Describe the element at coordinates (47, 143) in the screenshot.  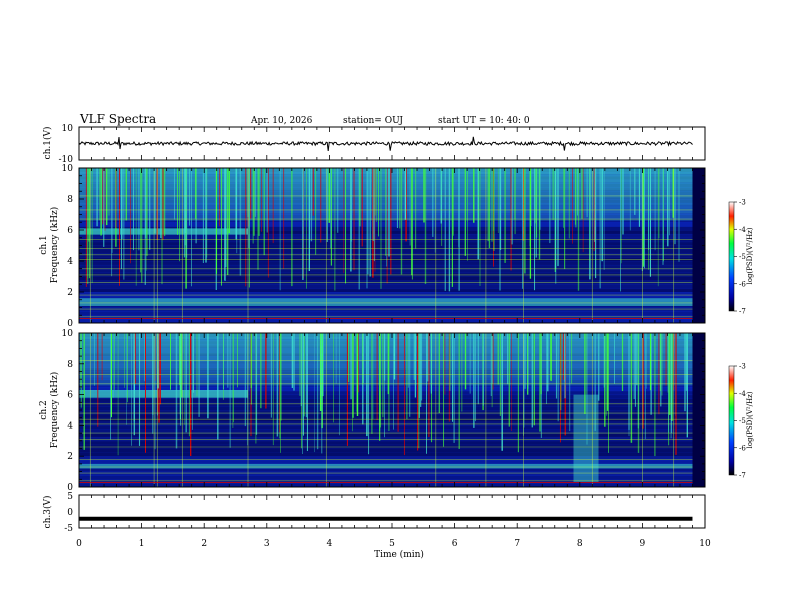
I see `ch1-ylabel: ch.1(V)` at that location.